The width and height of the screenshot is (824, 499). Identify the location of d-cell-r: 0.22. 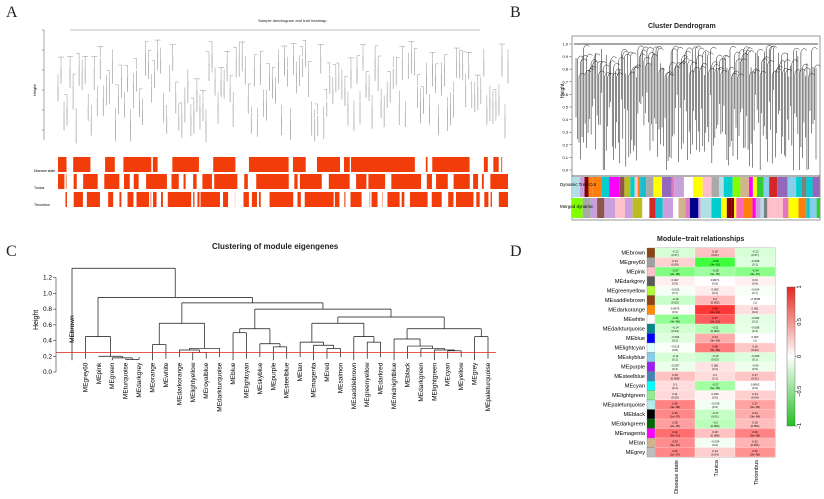
(755, 441).